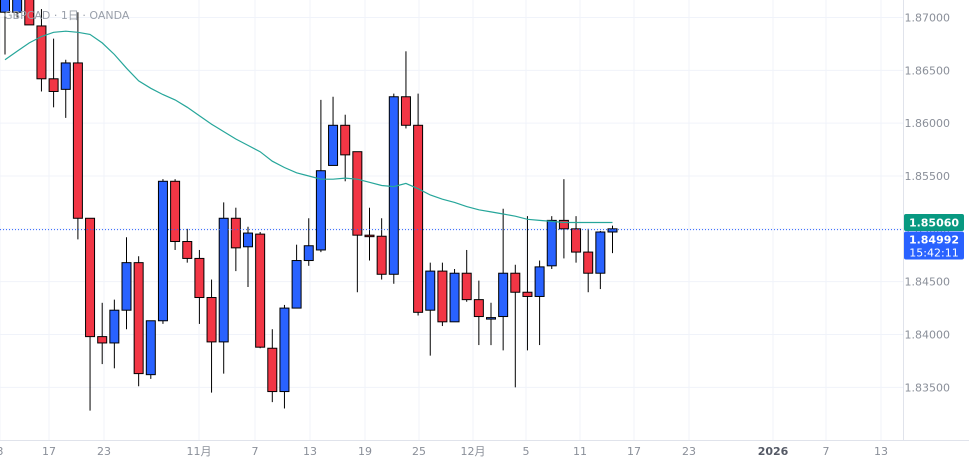 The image size is (969, 469). What do you see at coordinates (928, 123) in the screenshot?
I see `price-tick-label: 1.86000` at bounding box center [928, 123].